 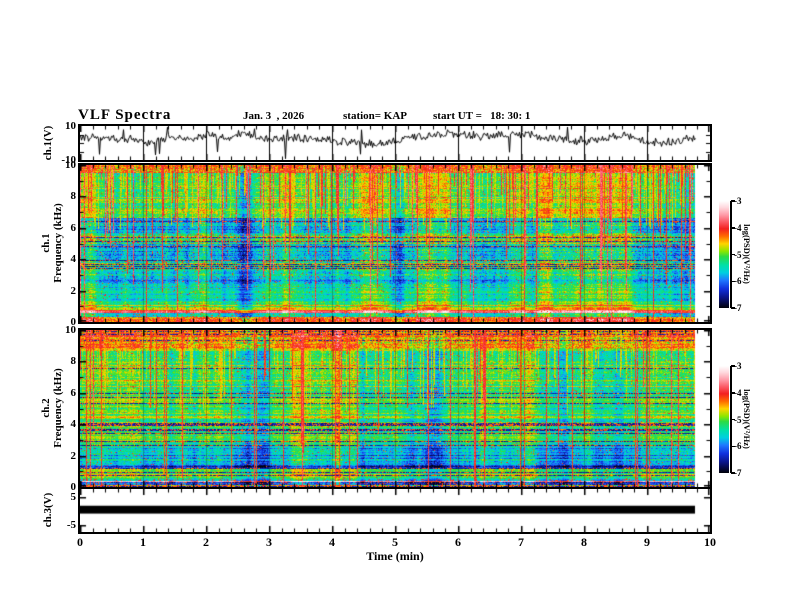 I want to click on ch3-voltage-canvas, so click(x=395, y=510).